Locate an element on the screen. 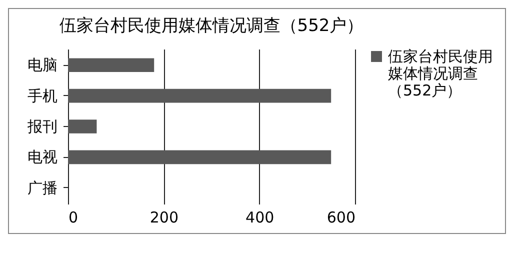 Image resolution: width=518 pixels, height=268 pixels. legend-label: 伍家台村民使用媒体情况调查（552户） is located at coordinates (440, 74).